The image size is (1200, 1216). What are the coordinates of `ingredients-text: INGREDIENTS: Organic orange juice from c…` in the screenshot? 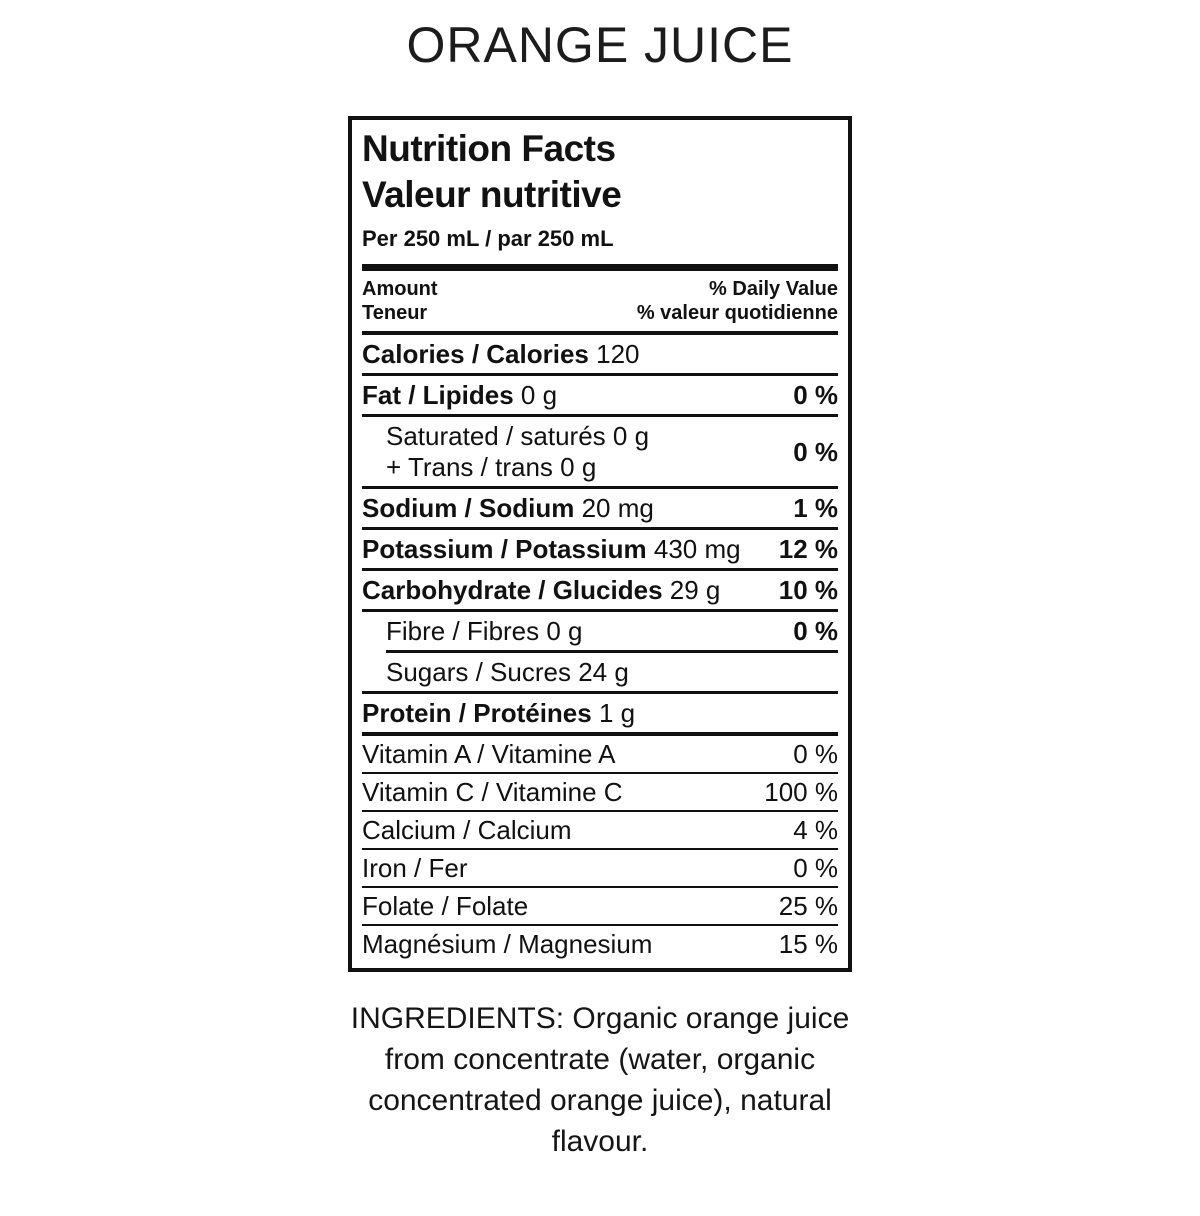 It's located at (600, 1080).